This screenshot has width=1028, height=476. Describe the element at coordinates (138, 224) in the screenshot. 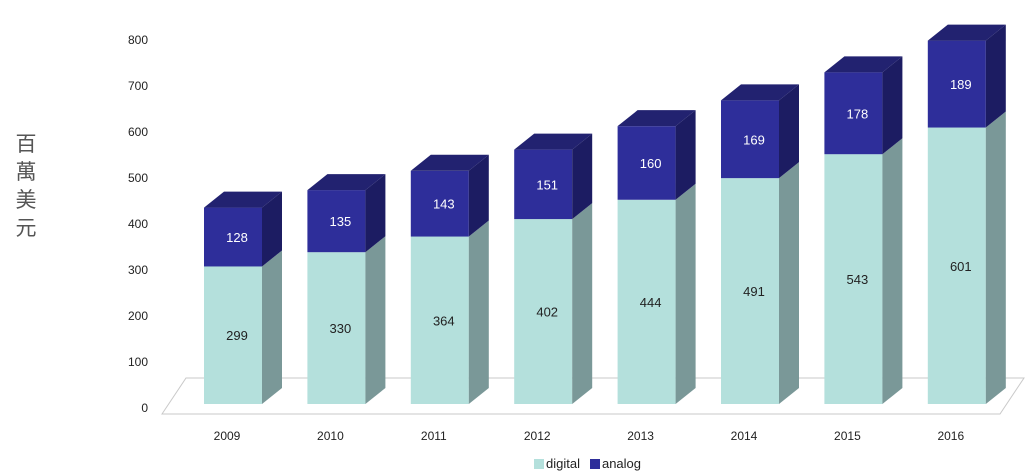

I see `y-tick-label: 400` at that location.